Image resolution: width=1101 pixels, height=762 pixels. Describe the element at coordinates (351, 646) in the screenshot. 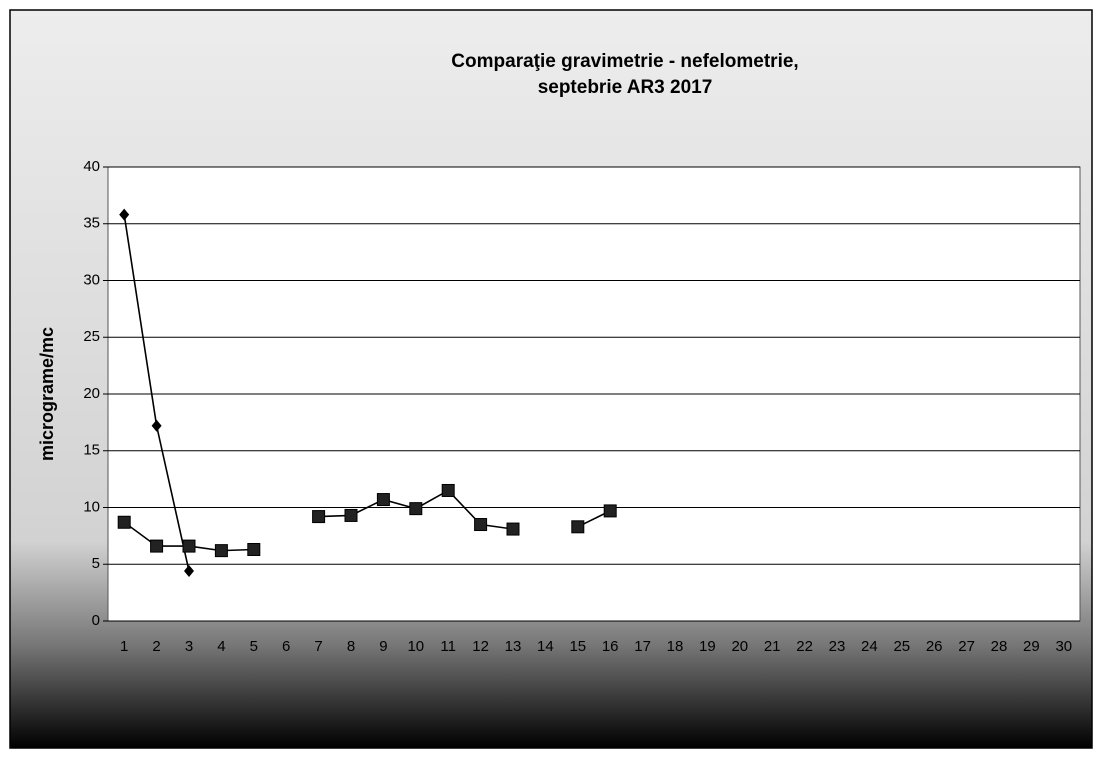

I see `x-tick-label: 8` at that location.